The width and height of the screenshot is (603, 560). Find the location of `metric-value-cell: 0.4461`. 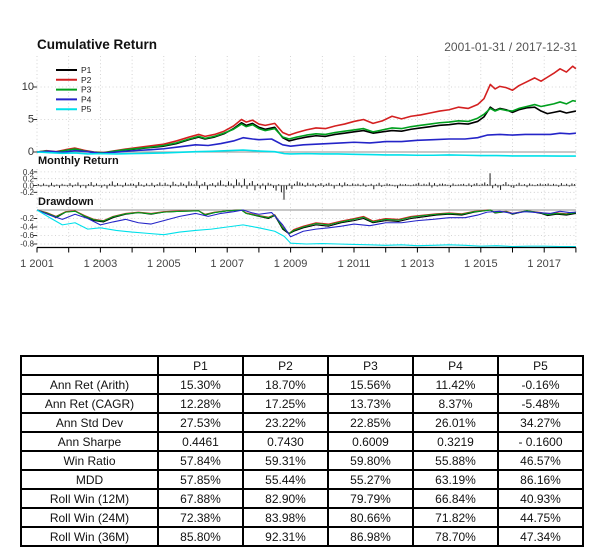

metric-value-cell: 0.4461 is located at coordinates (200, 441).